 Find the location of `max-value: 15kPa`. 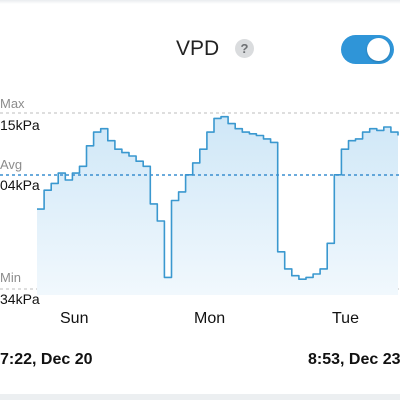

max-value: 15kPa is located at coordinates (20, 125).